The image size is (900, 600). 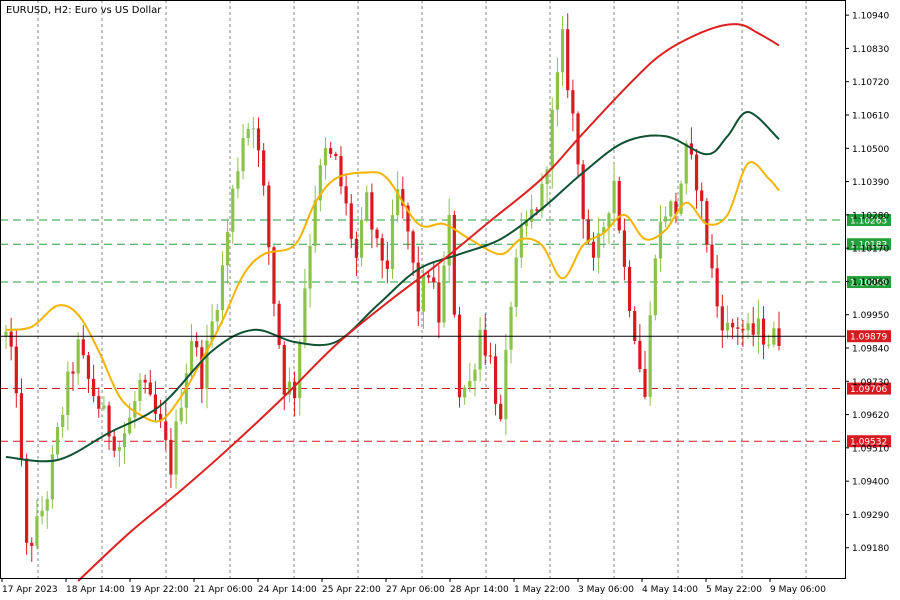 I want to click on x-tick-label: 19 Apr 22:00, so click(x=159, y=590).